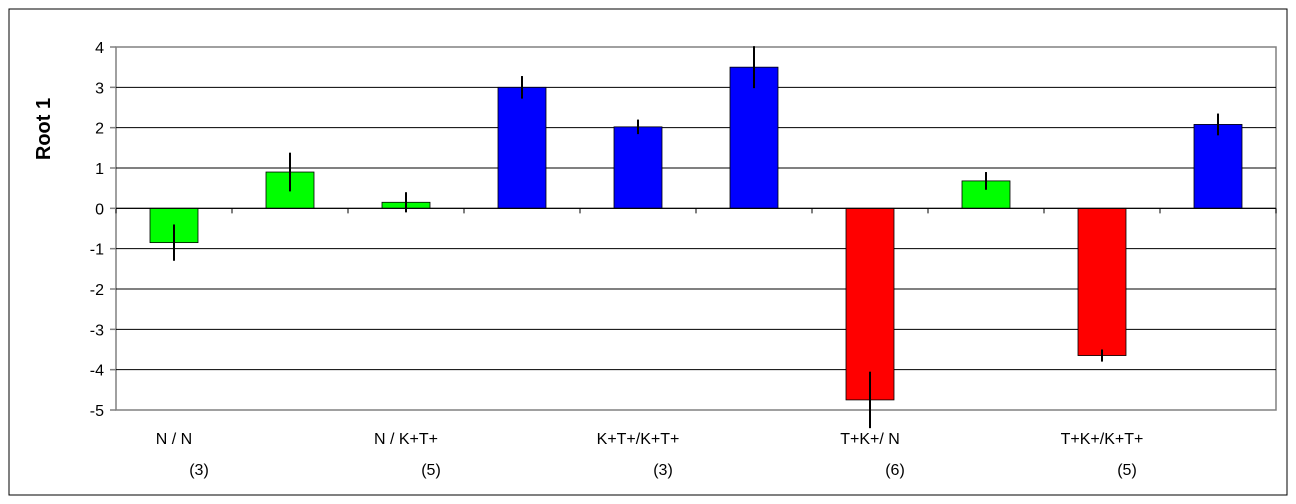  What do you see at coordinates (99, 169) in the screenshot?
I see `y-tick-label: 1` at bounding box center [99, 169].